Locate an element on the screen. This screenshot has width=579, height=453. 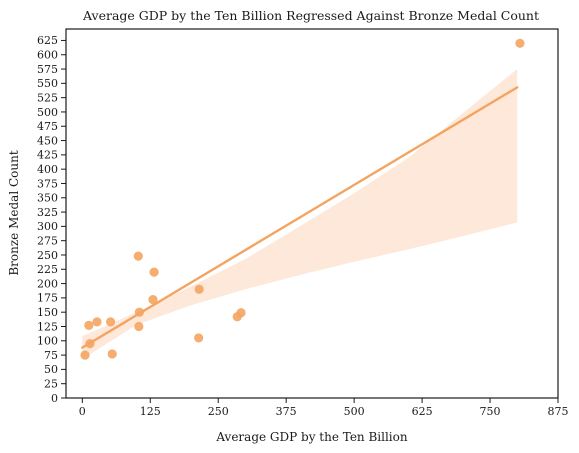
y-tick-label-475: 475 is located at coordinates (47, 126).